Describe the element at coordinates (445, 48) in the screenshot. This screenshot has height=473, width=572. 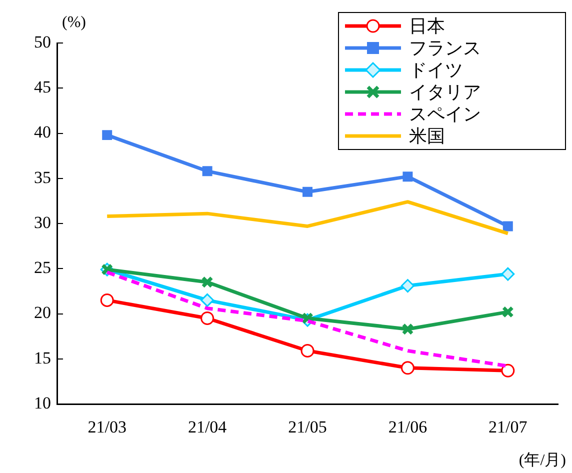
I see `legend-label: フランス` at that location.